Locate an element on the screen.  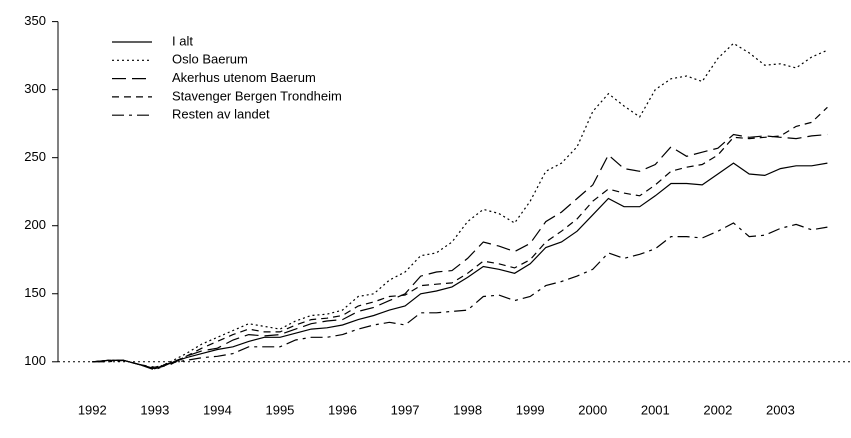
x-tick-label: 2003 is located at coordinates (780, 409).